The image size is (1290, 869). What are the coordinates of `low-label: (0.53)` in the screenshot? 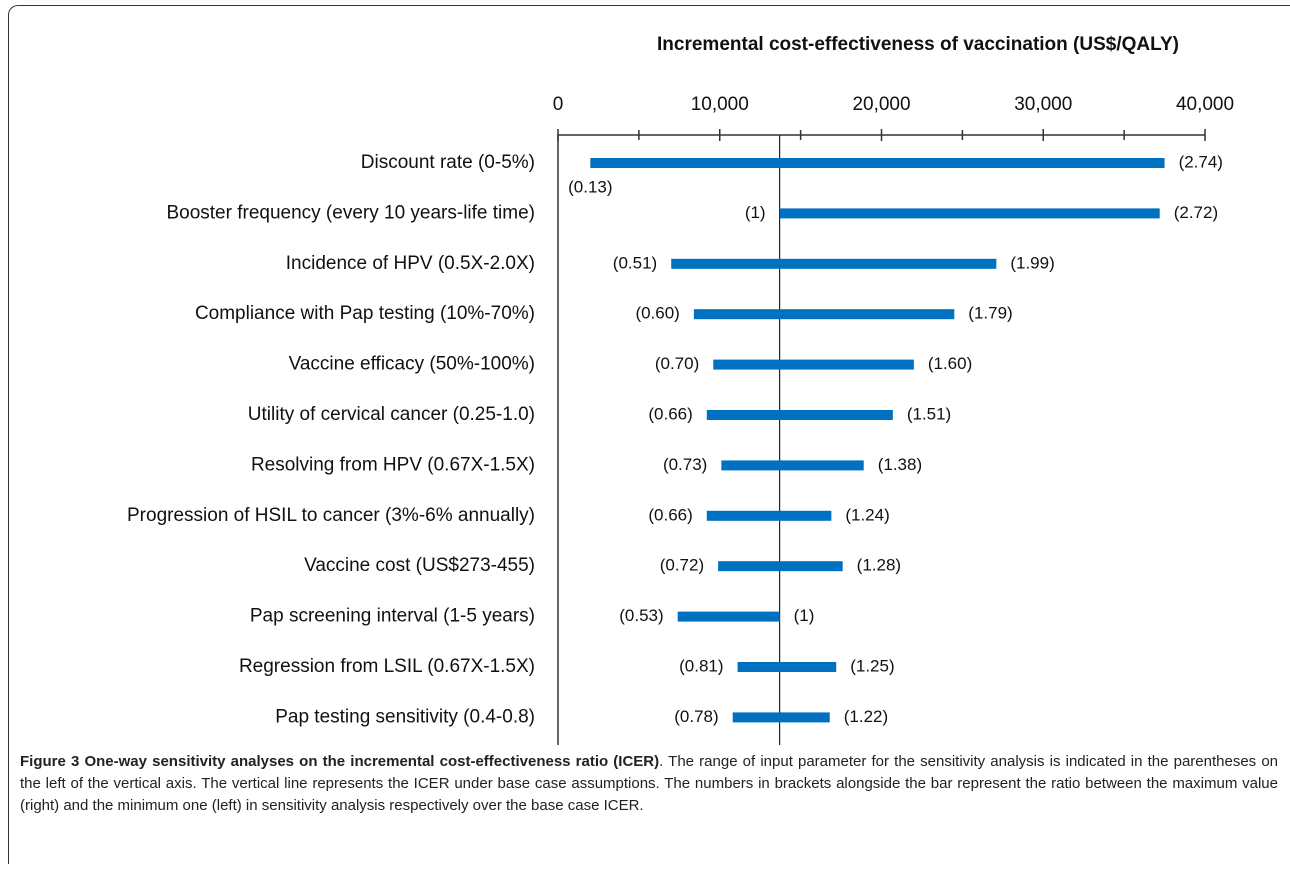 It's located at (641, 615).